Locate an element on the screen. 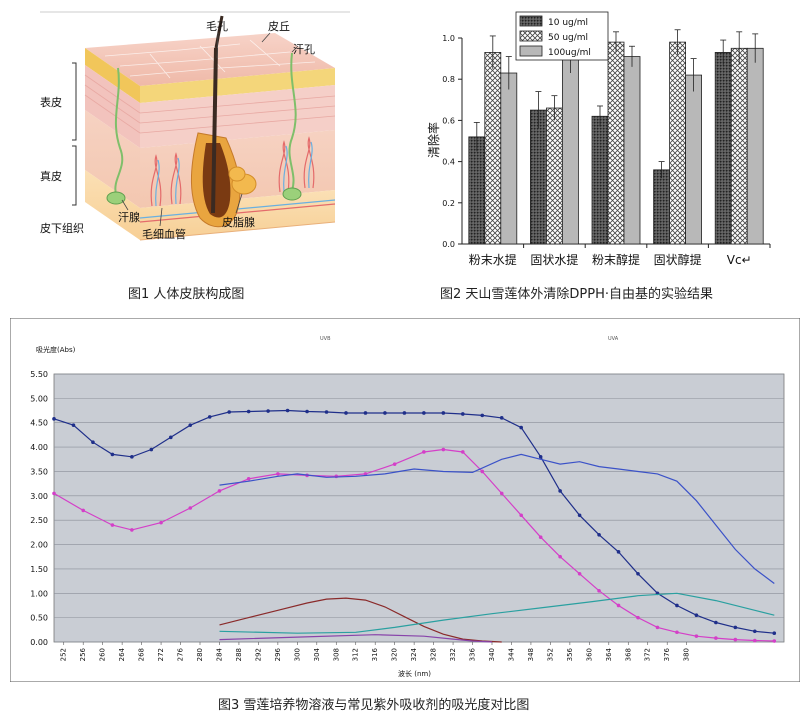  fig2-ytick-label: 0.4 is located at coordinates (448, 162).